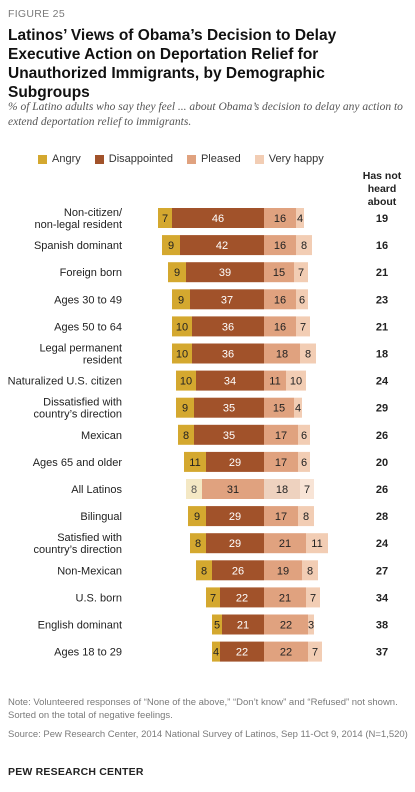  I want to click on data-label-angry-ages-18-to-29: 4, so click(216, 653).